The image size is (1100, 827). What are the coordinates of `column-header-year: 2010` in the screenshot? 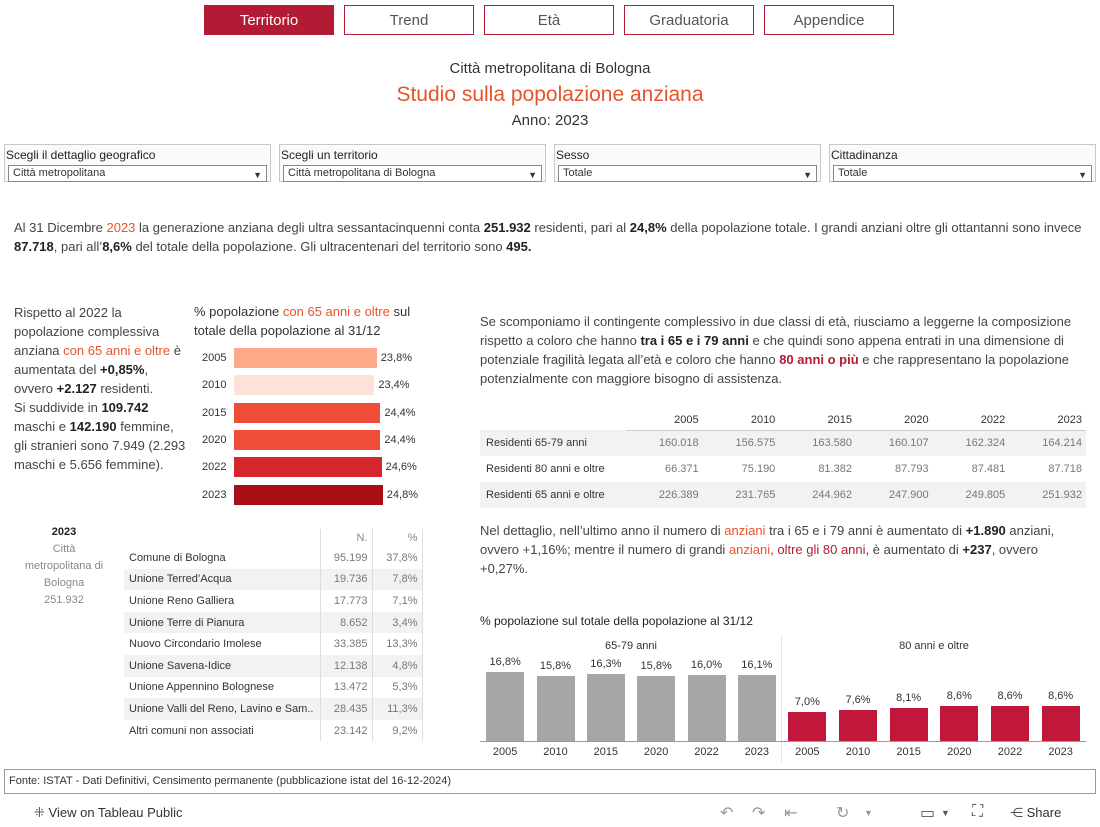 It's located at (741, 420).